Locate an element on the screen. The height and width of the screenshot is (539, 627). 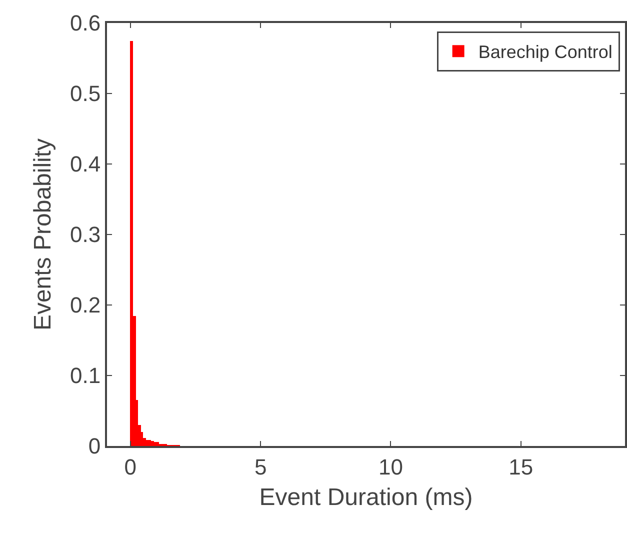
x-tick-label: 0 is located at coordinates (130, 467).